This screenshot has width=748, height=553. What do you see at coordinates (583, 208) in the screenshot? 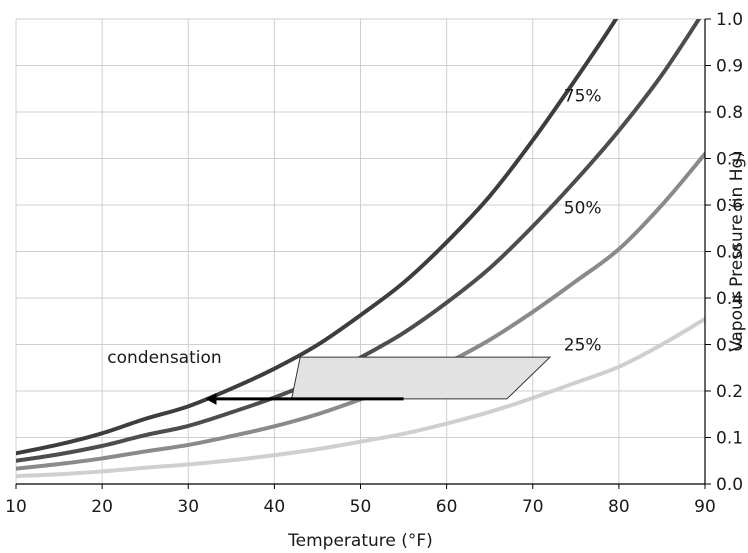
I see `series-label-2: 50%` at bounding box center [583, 208].